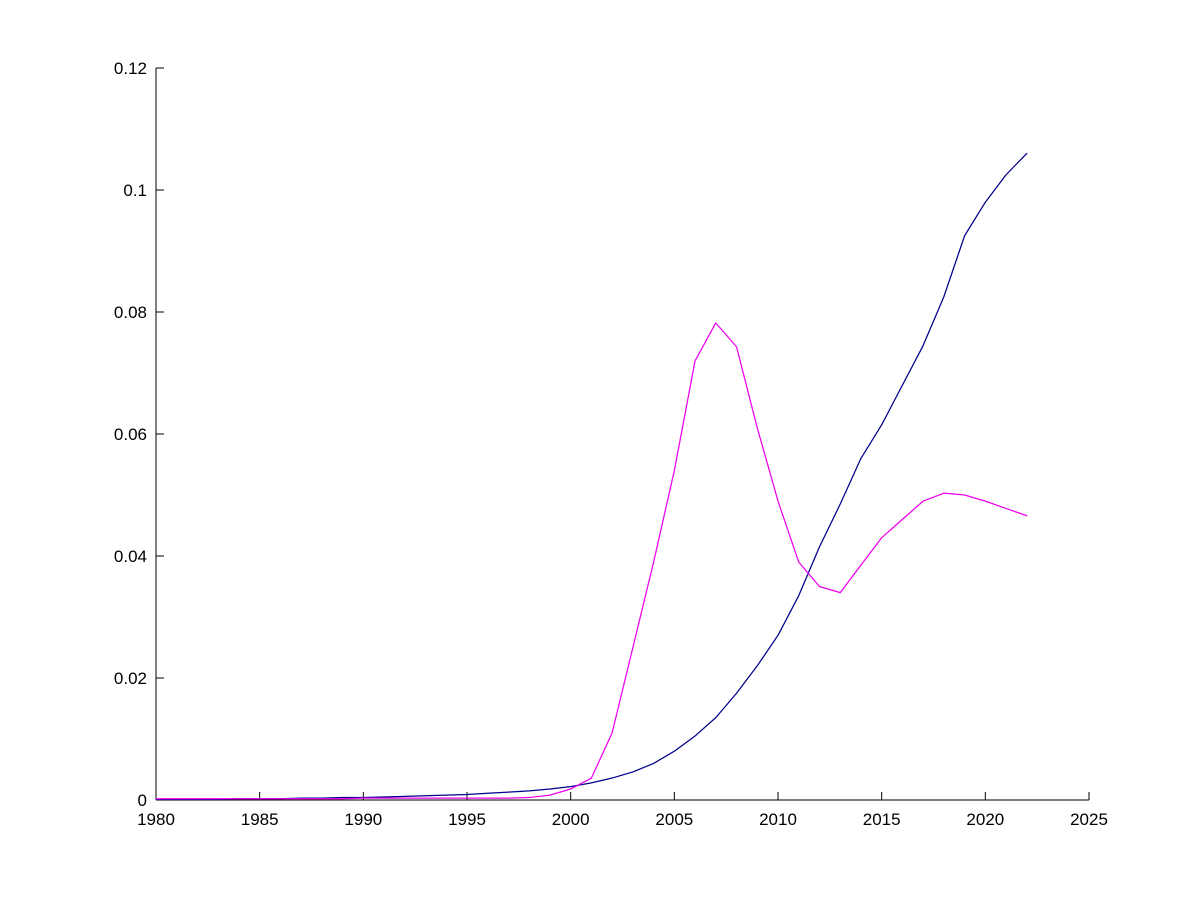 This screenshot has height=900, width=1200. Describe the element at coordinates (130, 678) in the screenshot. I see `y-tick-label: 0.02` at that location.